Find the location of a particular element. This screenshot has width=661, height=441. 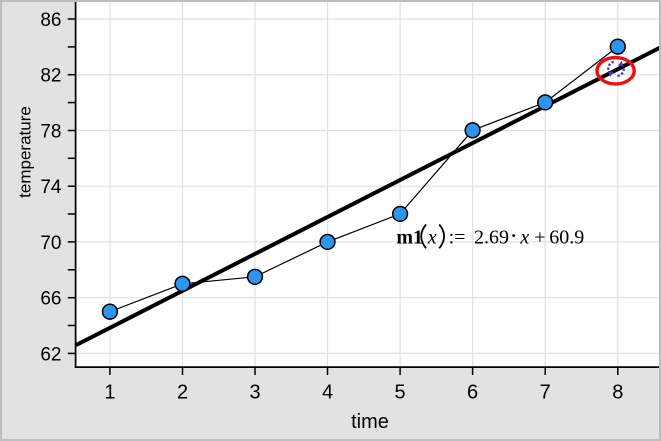

svg-text: 3 is located at coordinates (254, 393).